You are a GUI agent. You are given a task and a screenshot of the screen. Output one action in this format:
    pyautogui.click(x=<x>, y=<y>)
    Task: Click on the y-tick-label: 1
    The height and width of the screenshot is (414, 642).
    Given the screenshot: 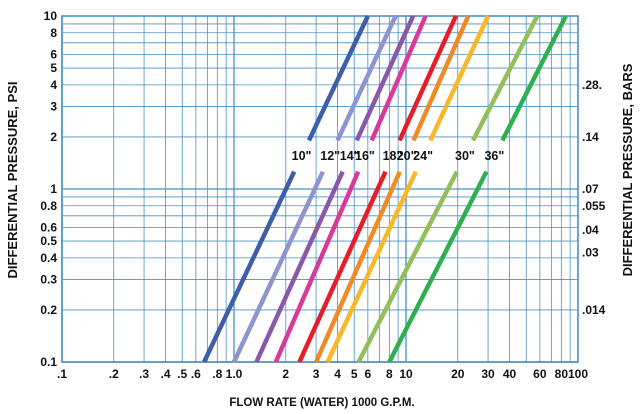 What is the action you would take?
    pyautogui.click(x=53, y=189)
    